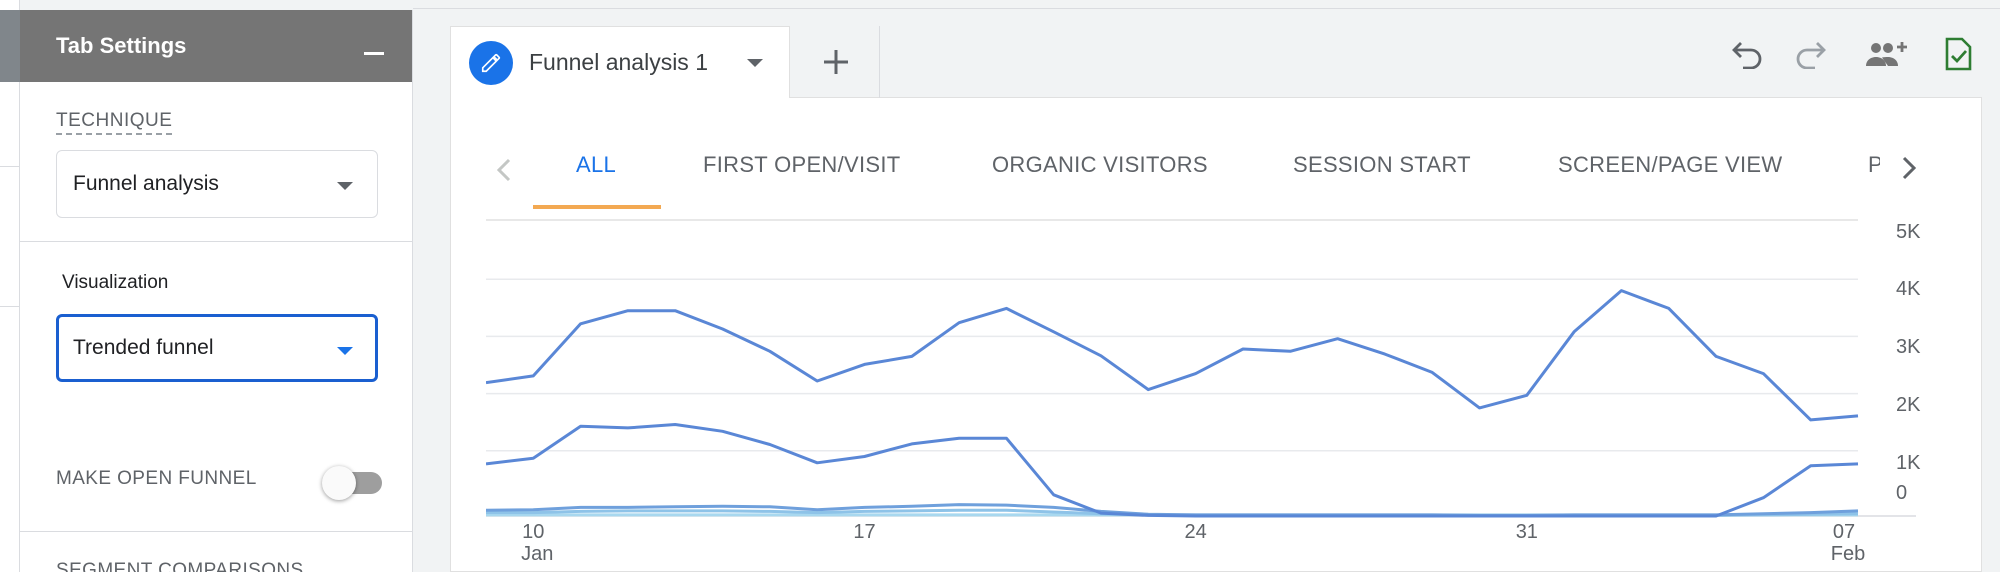  I want to click on left-nav-strip, so click(10, 286).